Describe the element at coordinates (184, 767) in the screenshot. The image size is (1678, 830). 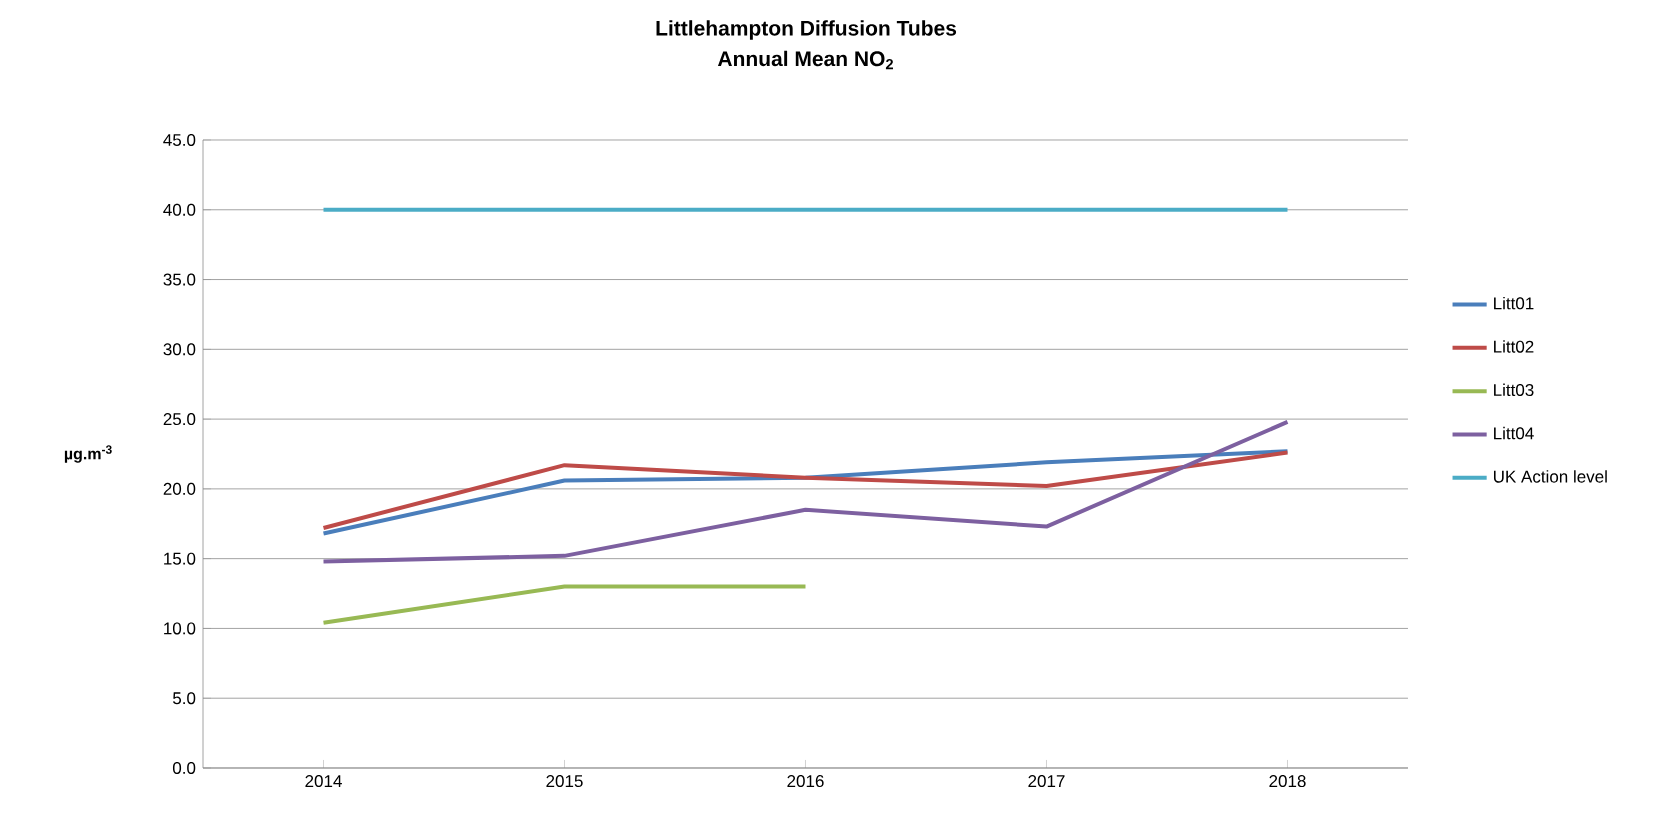
I see `y-tick-label: 0.0` at that location.